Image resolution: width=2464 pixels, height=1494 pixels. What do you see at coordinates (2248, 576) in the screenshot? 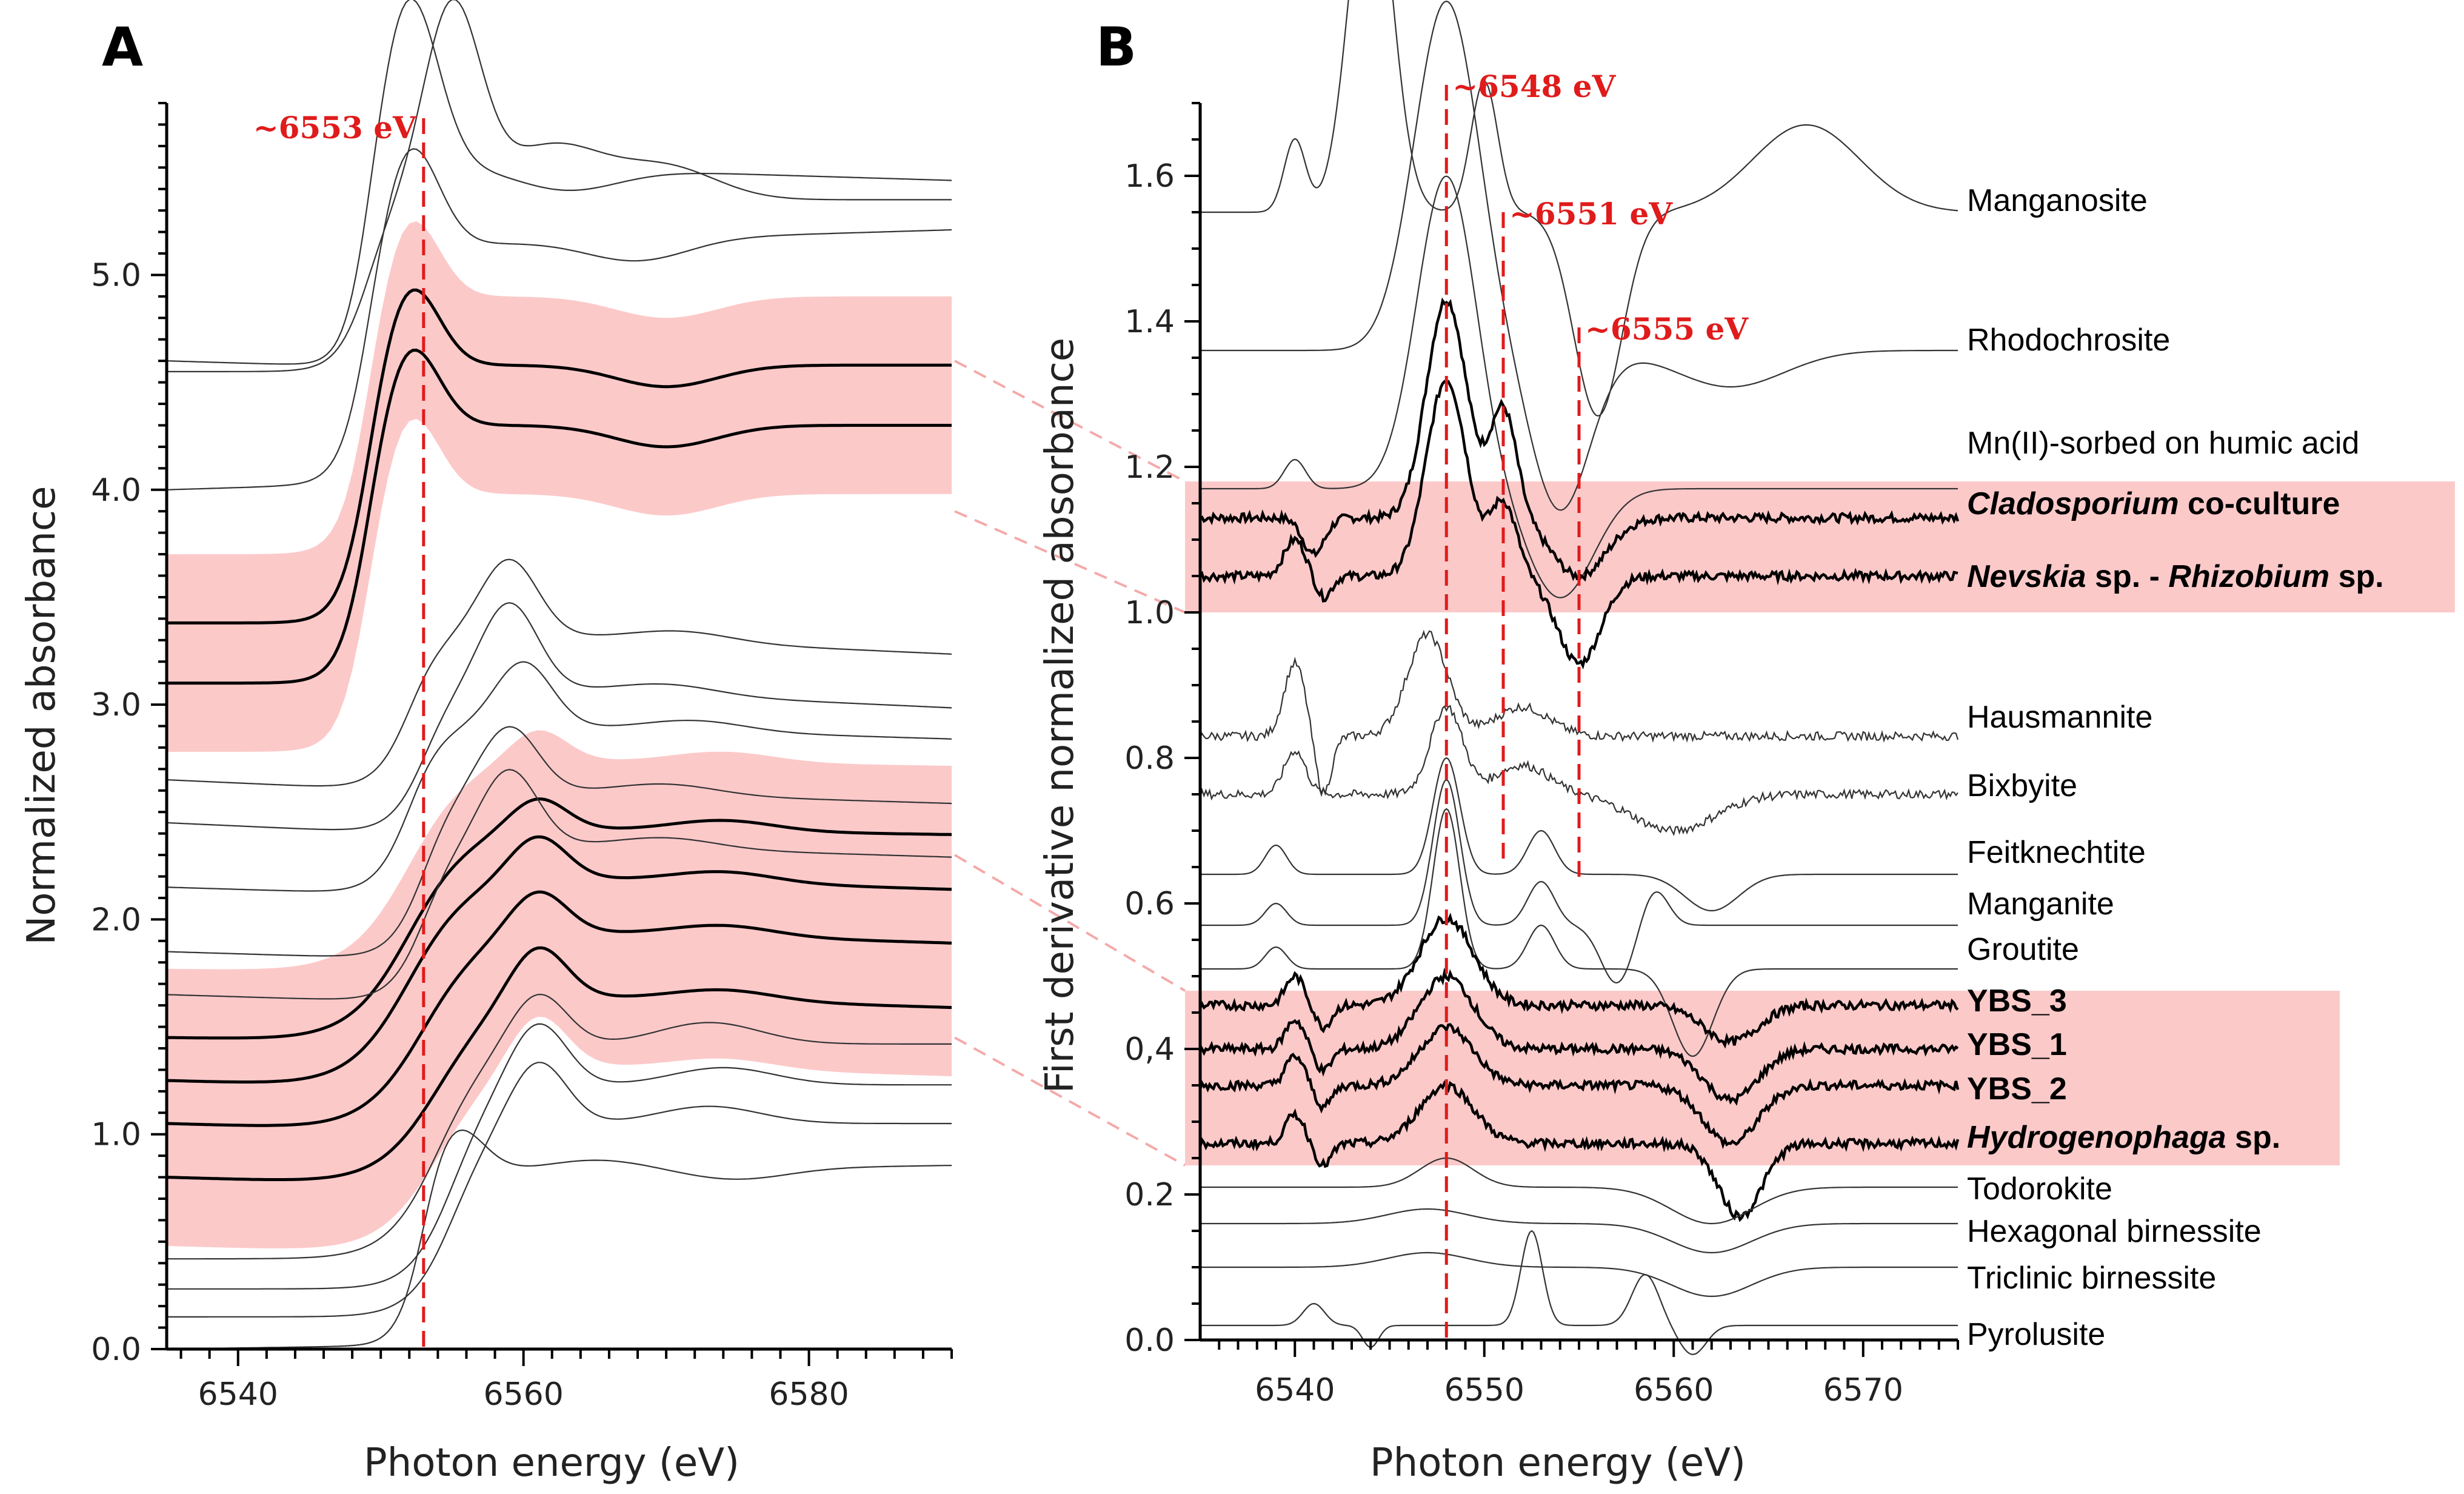
I see `panel-b-legend-part: Rhizobium` at bounding box center [2248, 576].